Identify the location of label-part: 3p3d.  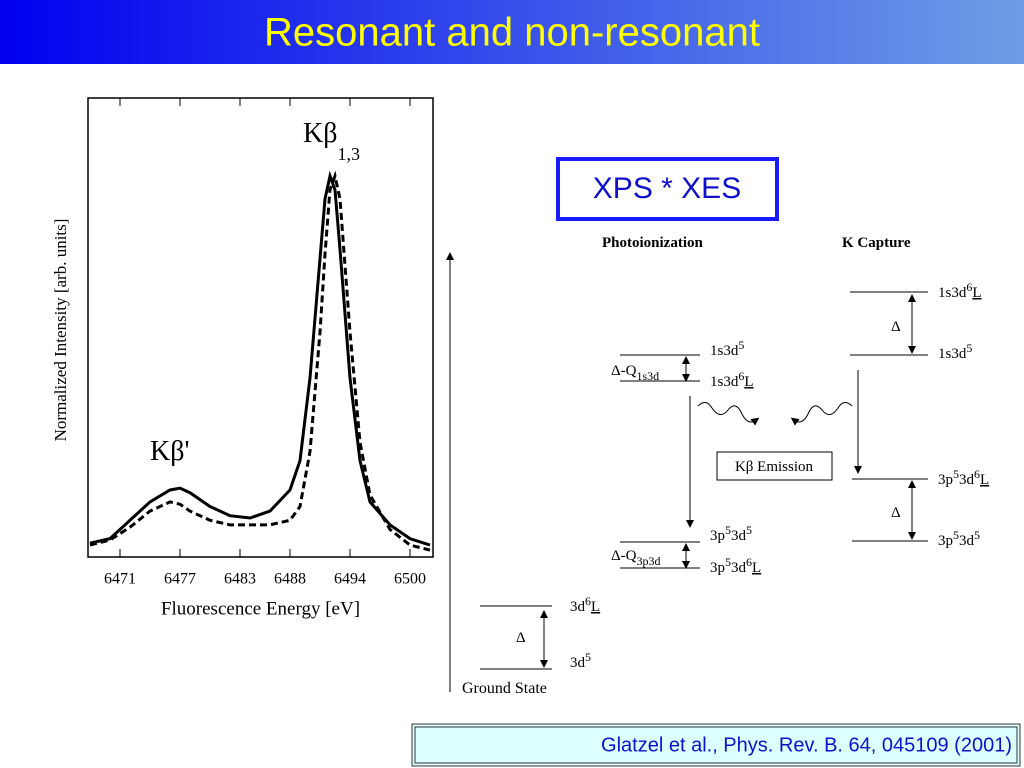
(648, 561).